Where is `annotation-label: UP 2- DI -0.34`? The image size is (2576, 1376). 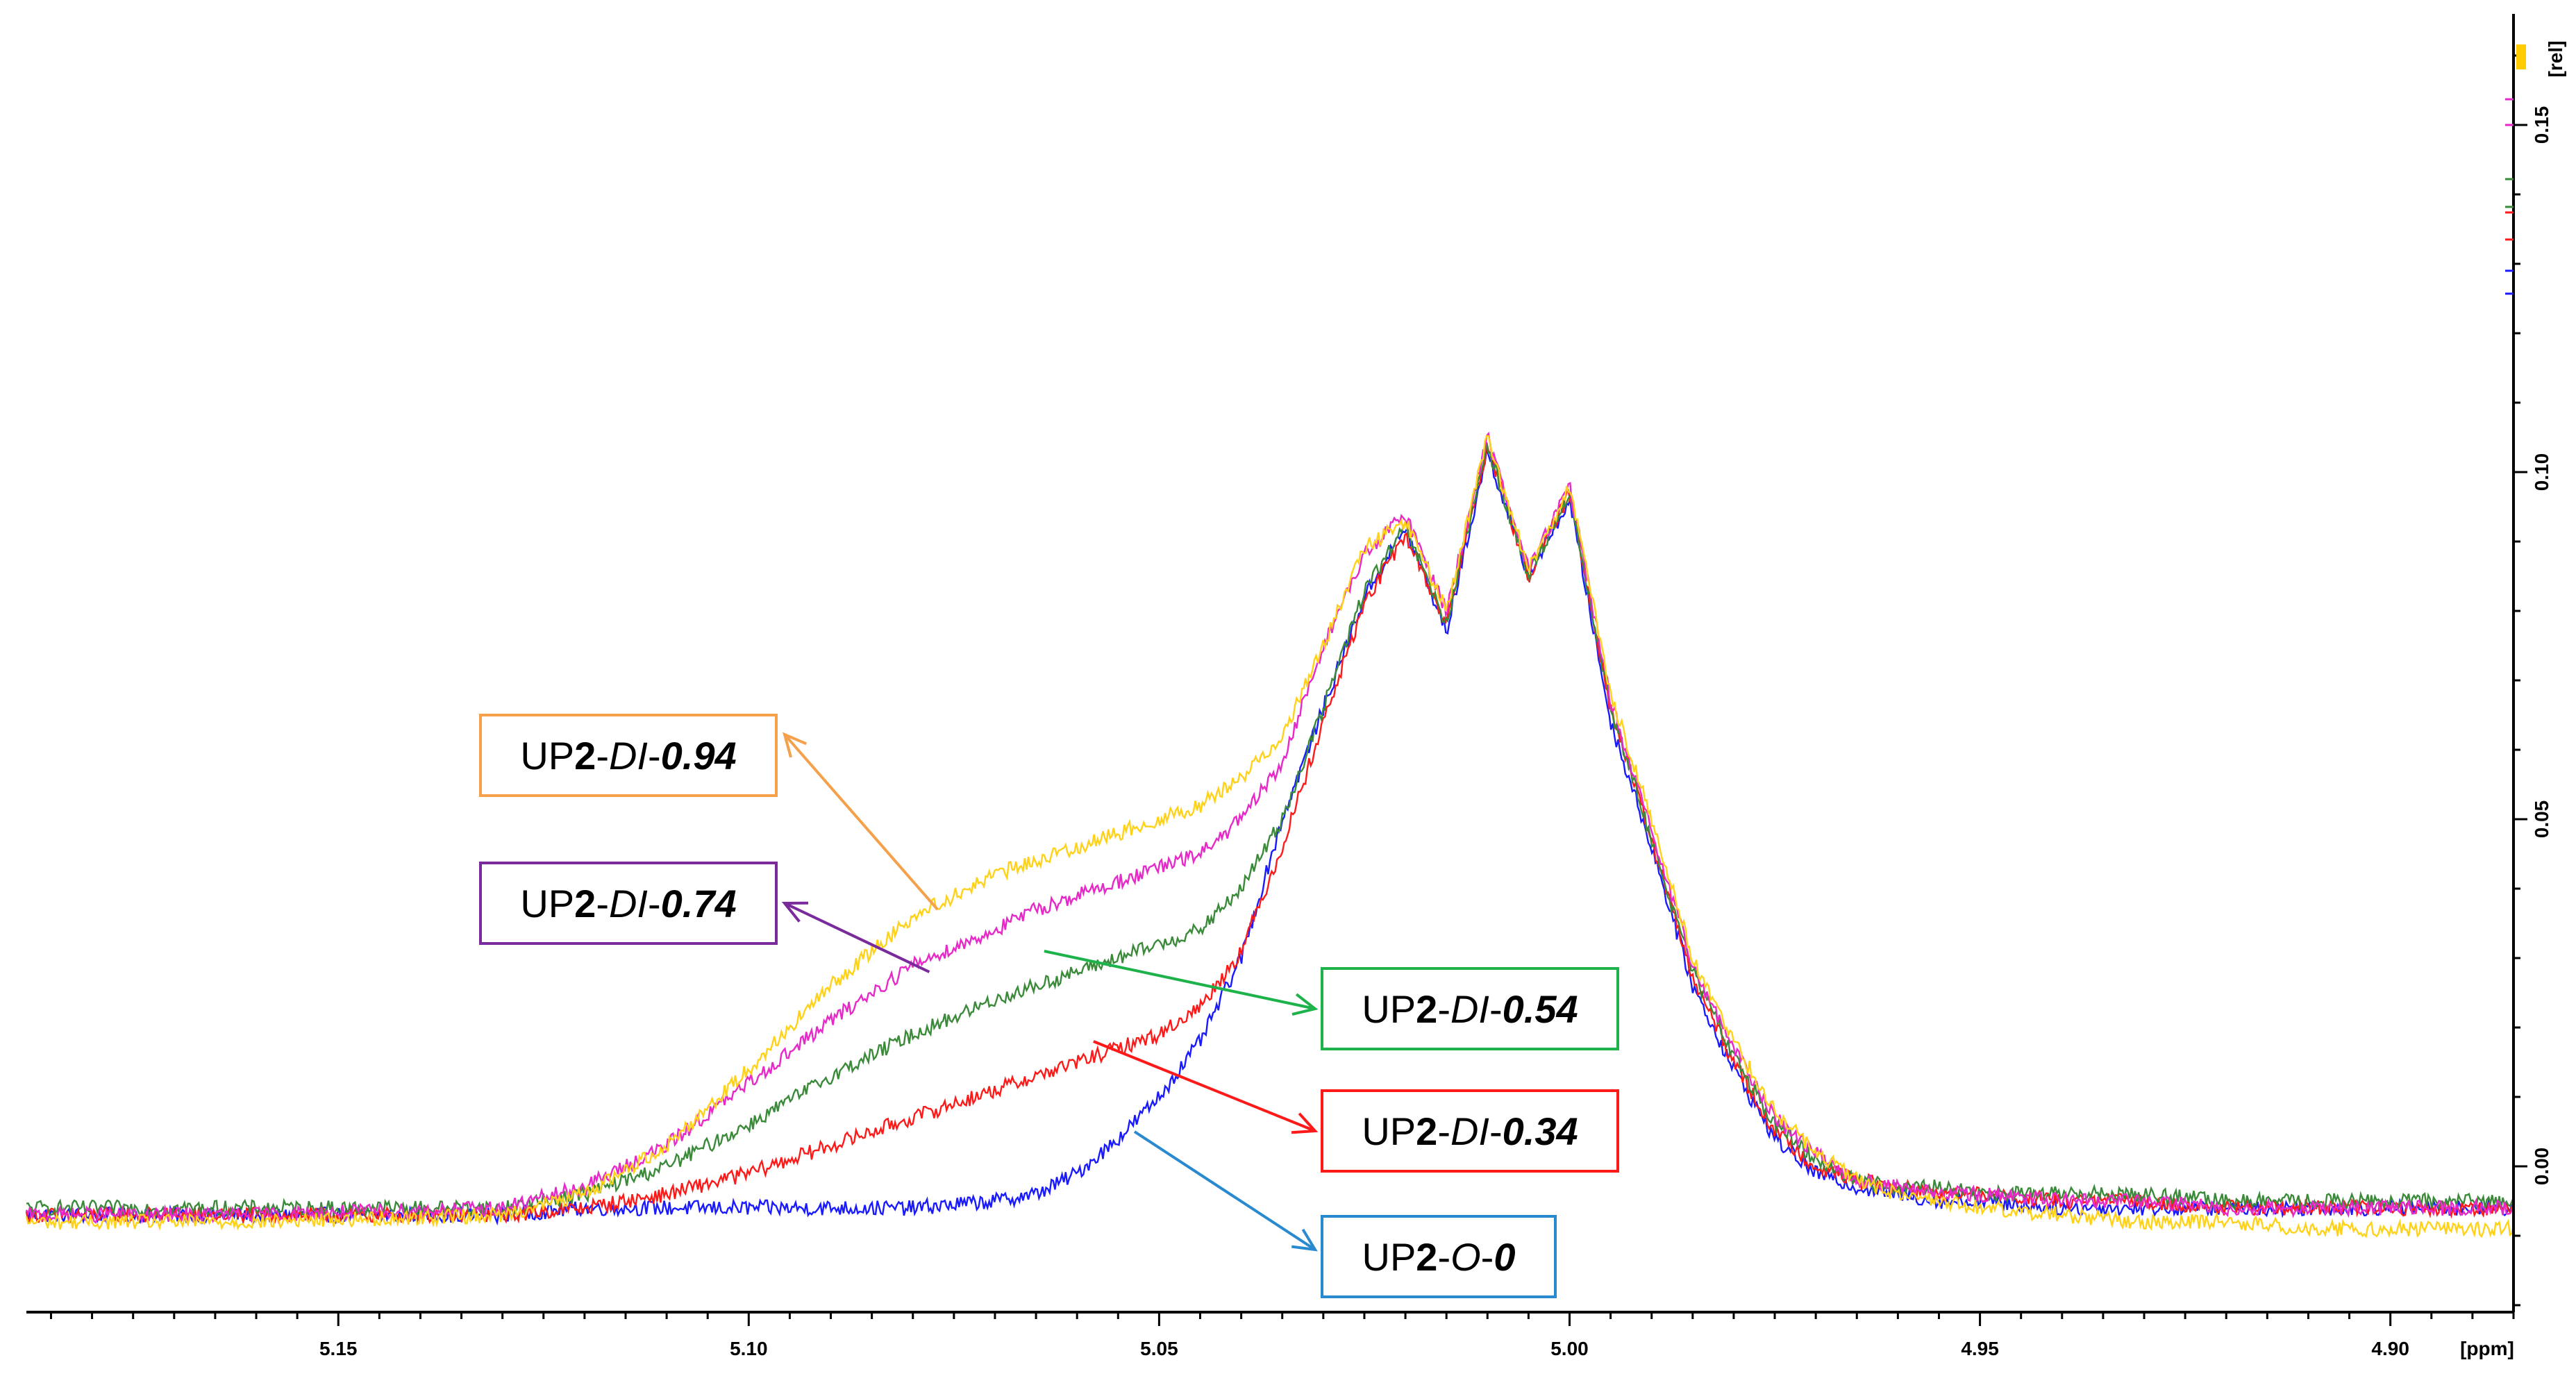
annotation-label: UP 2- DI -0.34 is located at coordinates (1470, 1131).